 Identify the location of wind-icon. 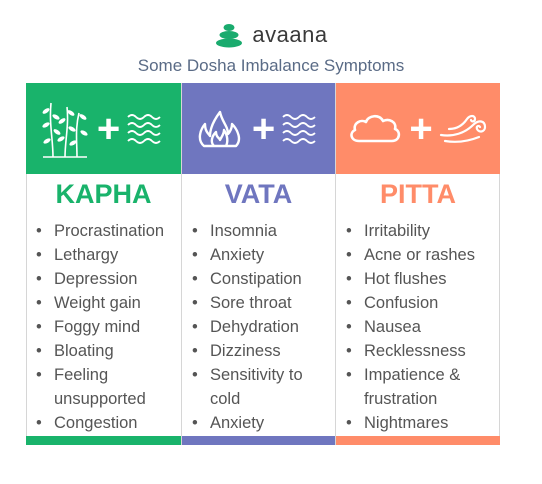
(462, 128).